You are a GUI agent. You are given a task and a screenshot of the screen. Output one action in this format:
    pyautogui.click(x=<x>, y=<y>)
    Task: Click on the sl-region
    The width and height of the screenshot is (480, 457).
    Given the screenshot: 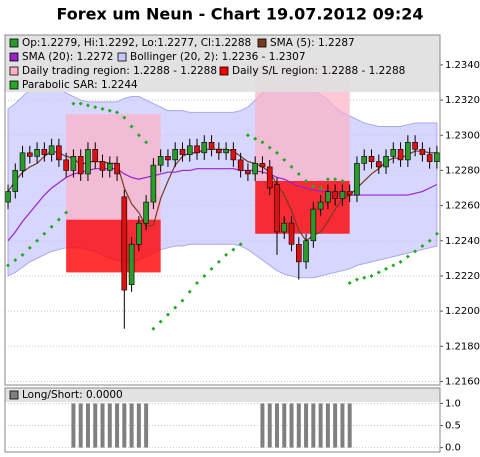 What is the action you would take?
    pyautogui.click(x=302, y=207)
    